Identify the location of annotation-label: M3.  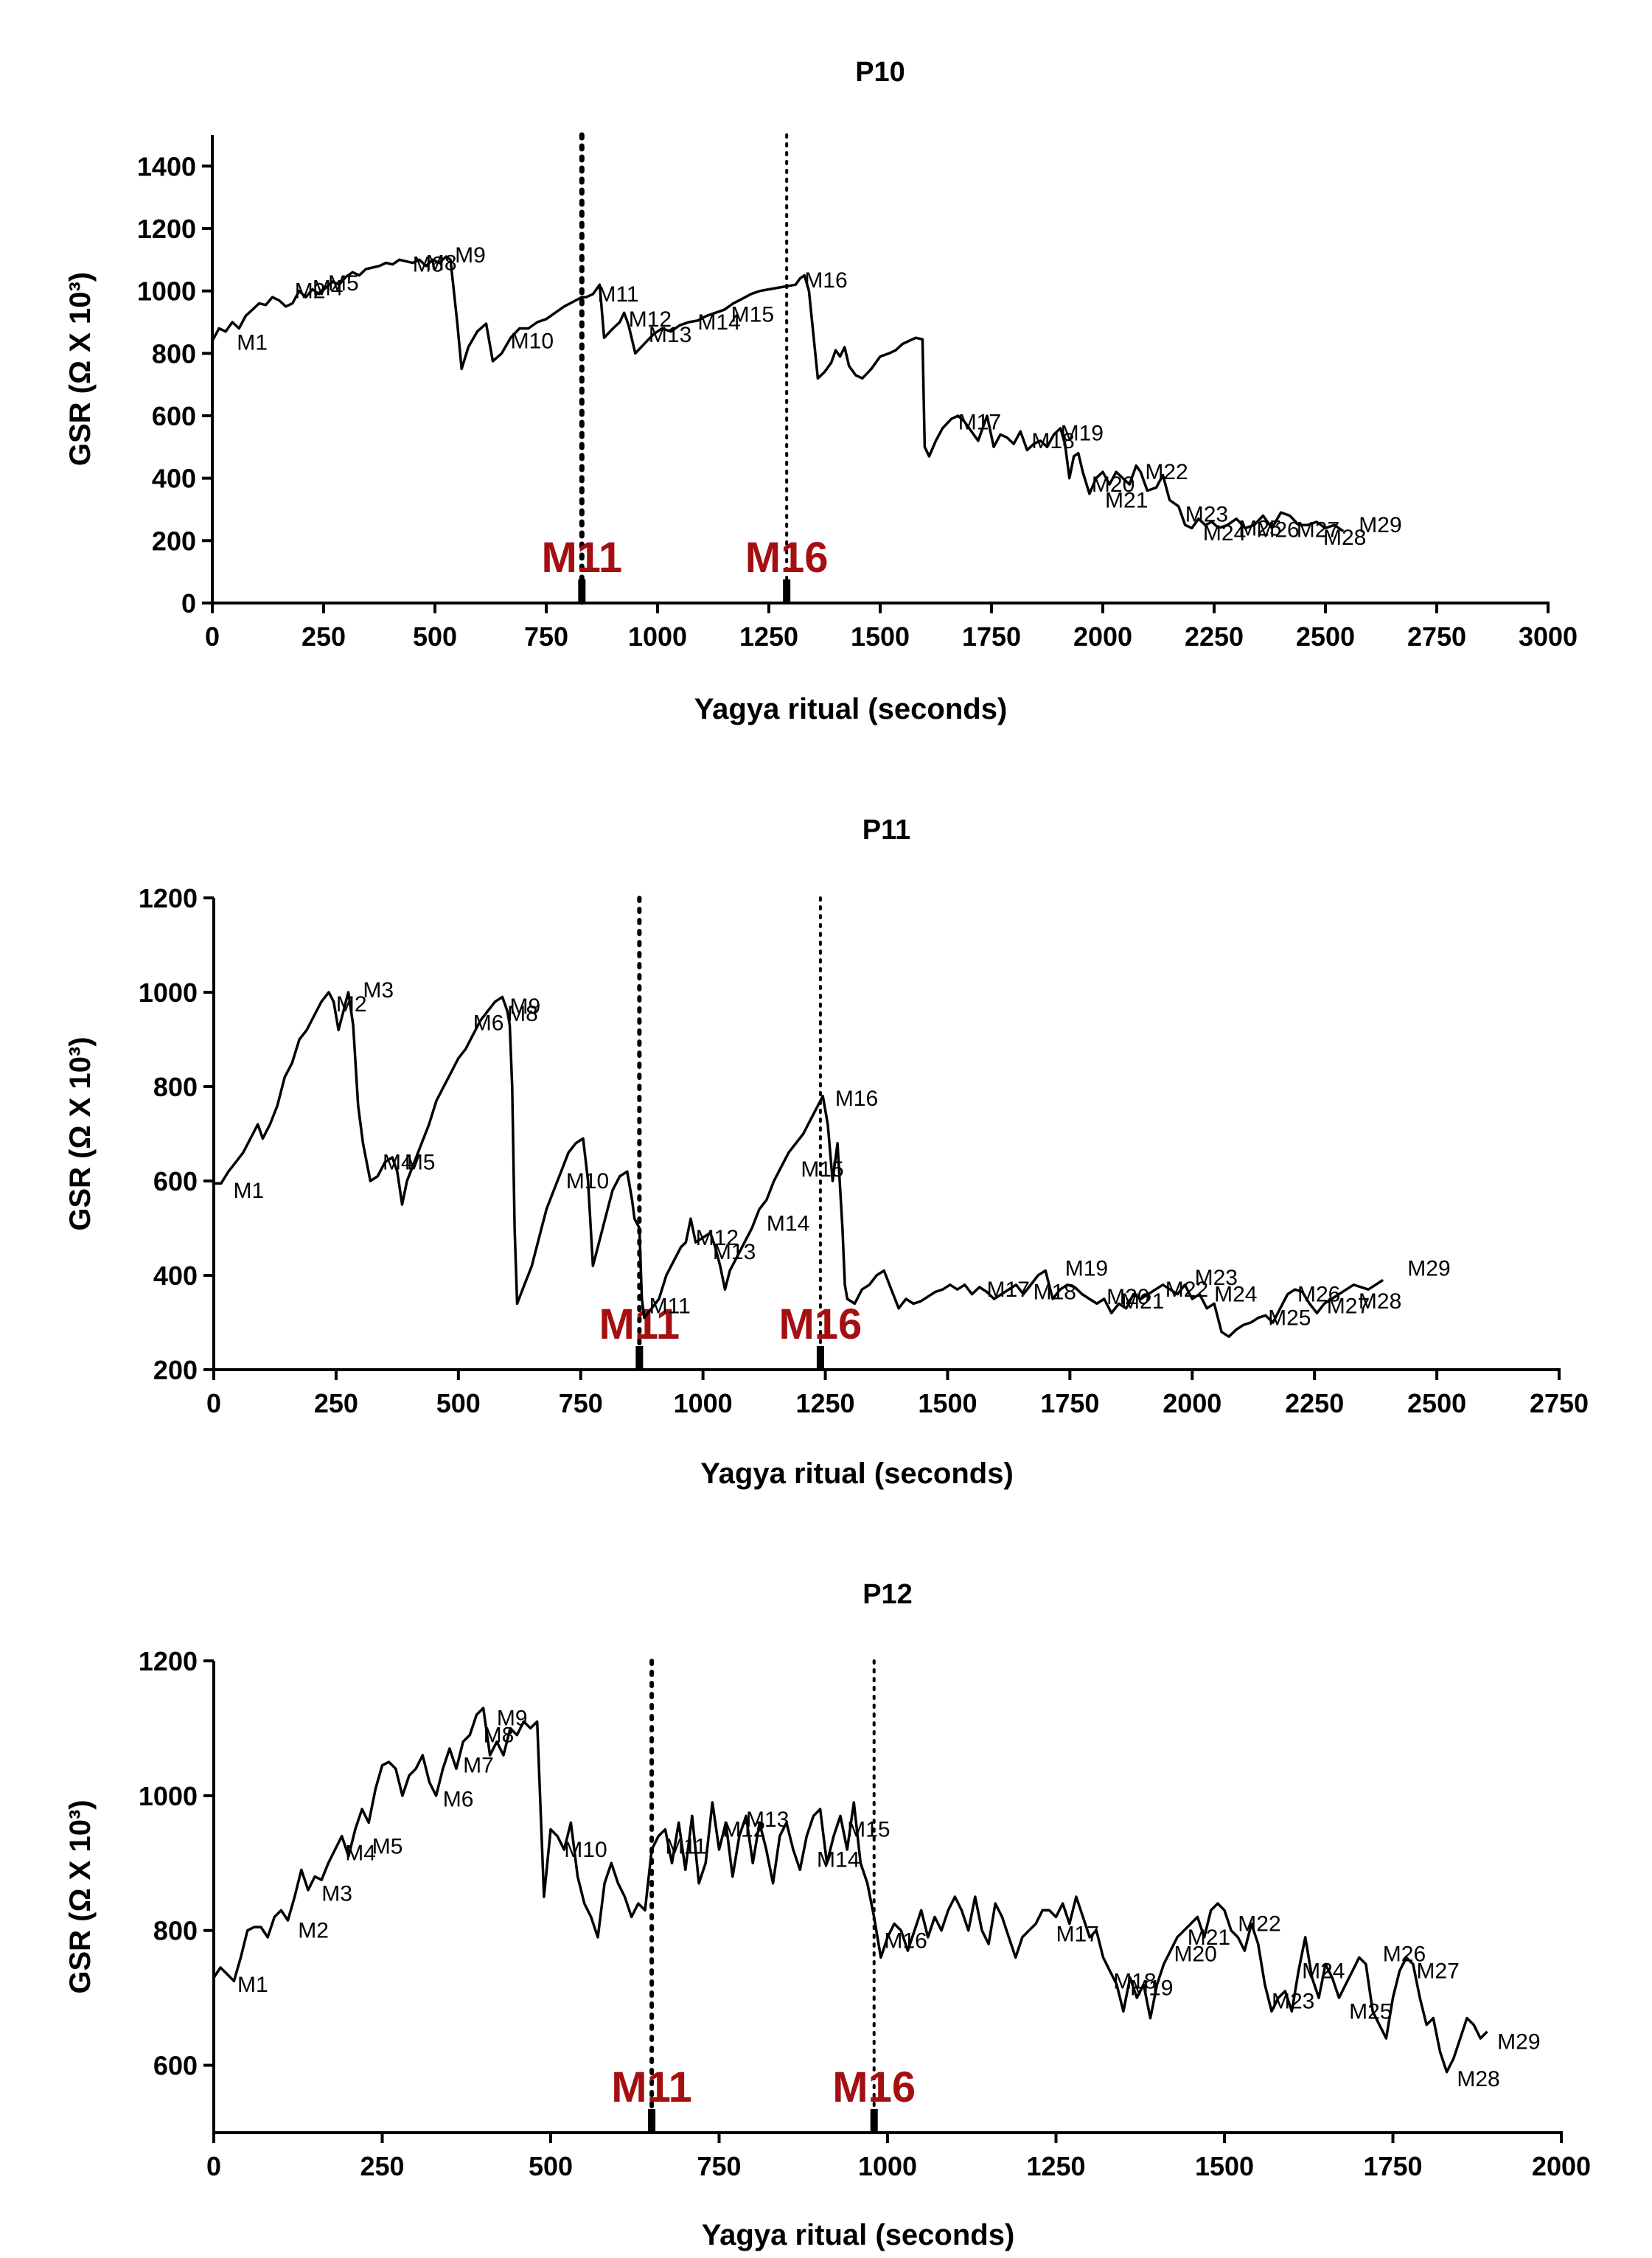
(336, 1893).